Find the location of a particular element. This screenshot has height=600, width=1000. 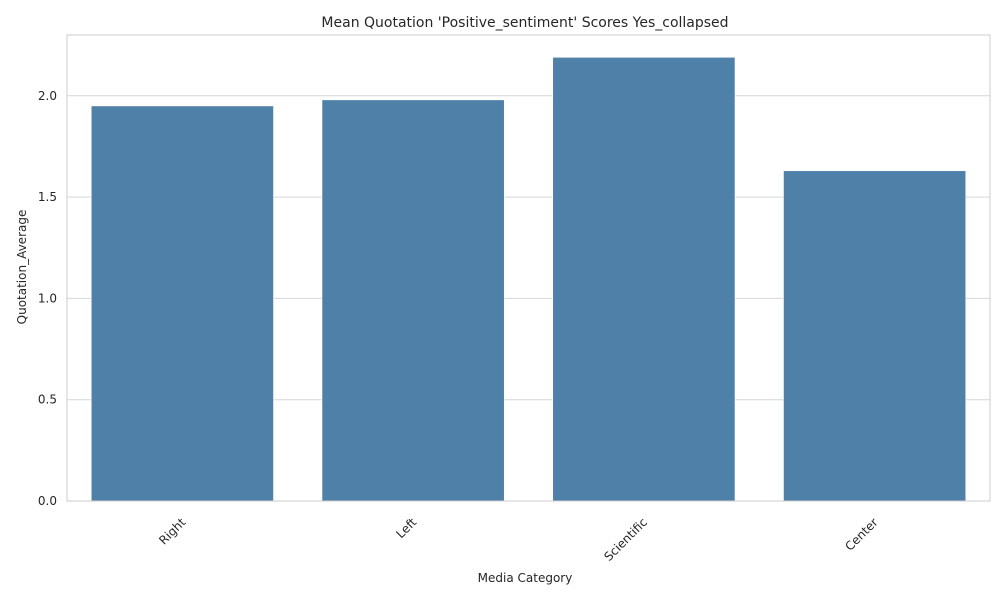

bar-scientific is located at coordinates (644, 279).